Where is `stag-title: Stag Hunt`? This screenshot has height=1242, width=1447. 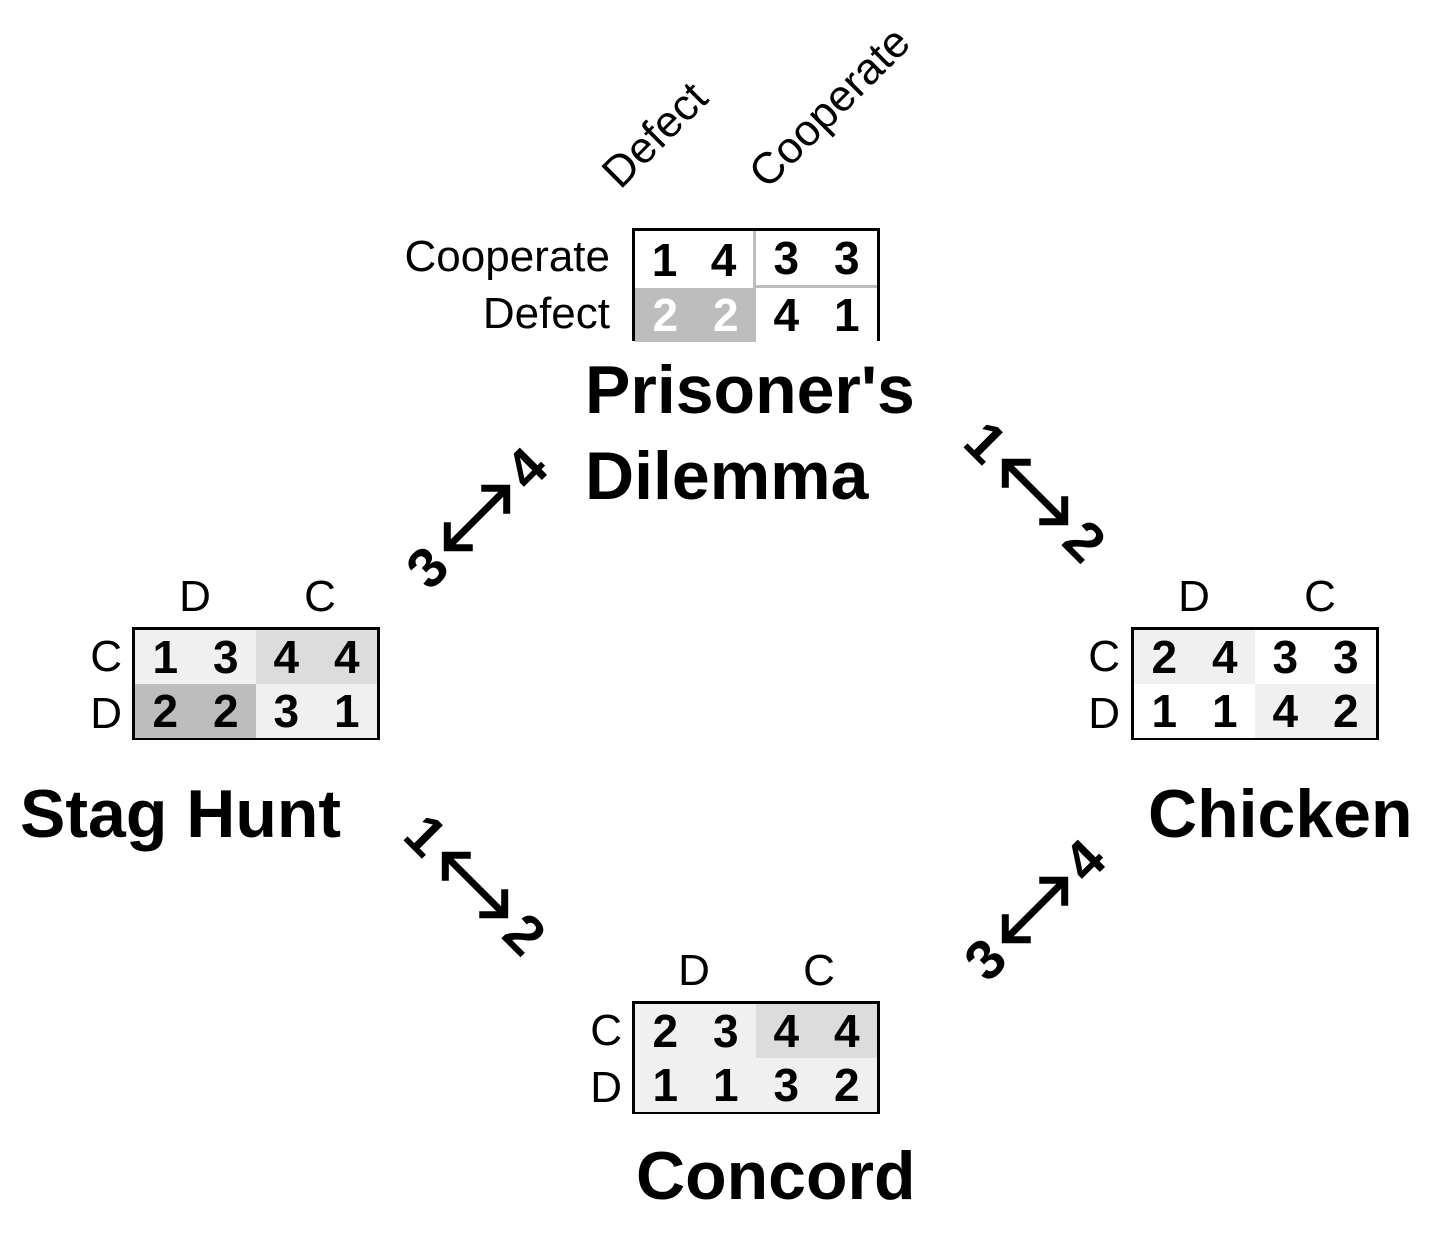
stag-title: Stag Hunt is located at coordinates (181, 814).